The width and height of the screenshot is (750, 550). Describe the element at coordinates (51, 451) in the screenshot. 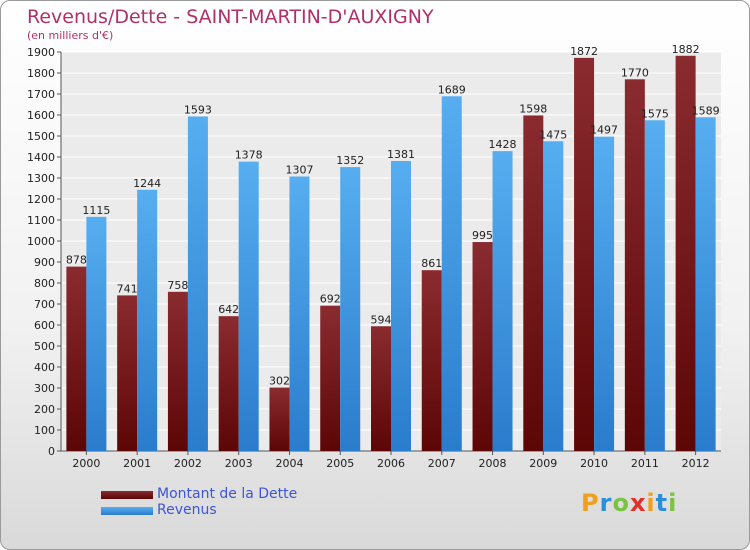

I see `y-tick-label: 0` at that location.